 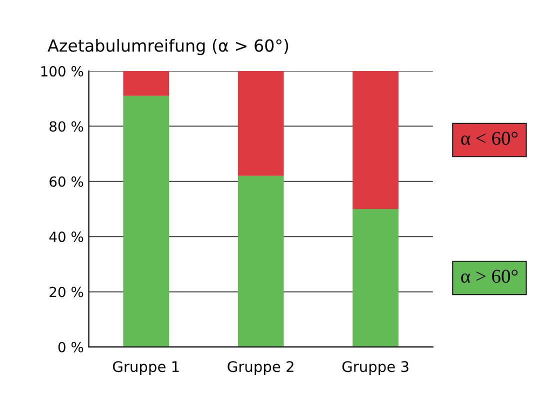 I want to click on y-tick-label: 40 %, so click(x=66, y=237).